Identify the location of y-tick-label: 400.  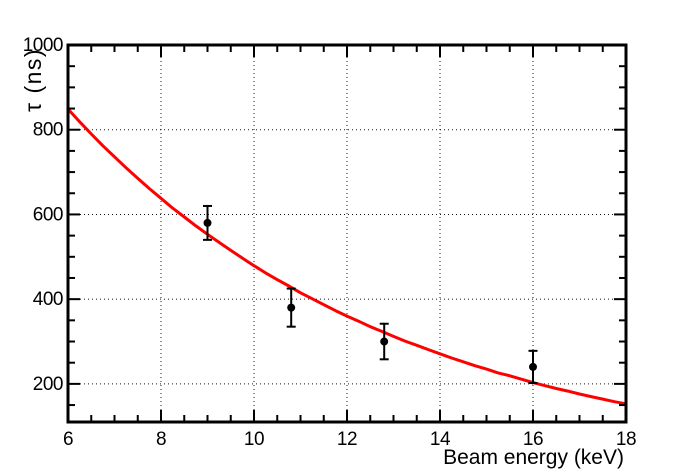
(48, 299).